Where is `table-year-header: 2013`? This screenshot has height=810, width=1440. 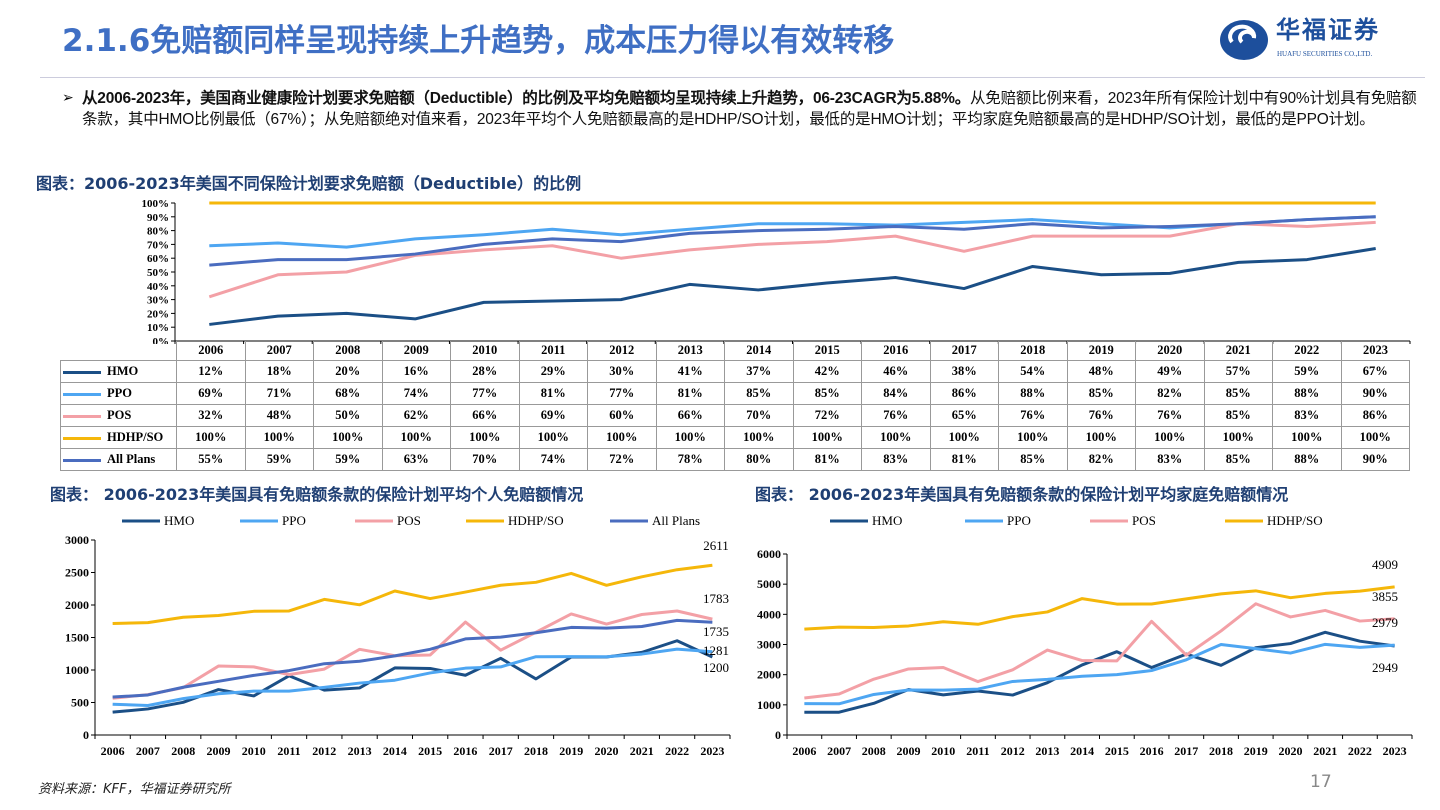 table-year-header: 2013 is located at coordinates (690, 351).